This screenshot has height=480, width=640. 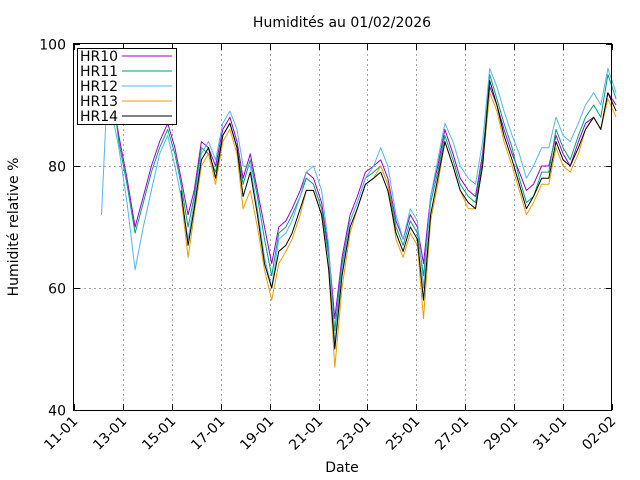 I want to click on x-tick-label: 31-01, so click(x=550, y=434).